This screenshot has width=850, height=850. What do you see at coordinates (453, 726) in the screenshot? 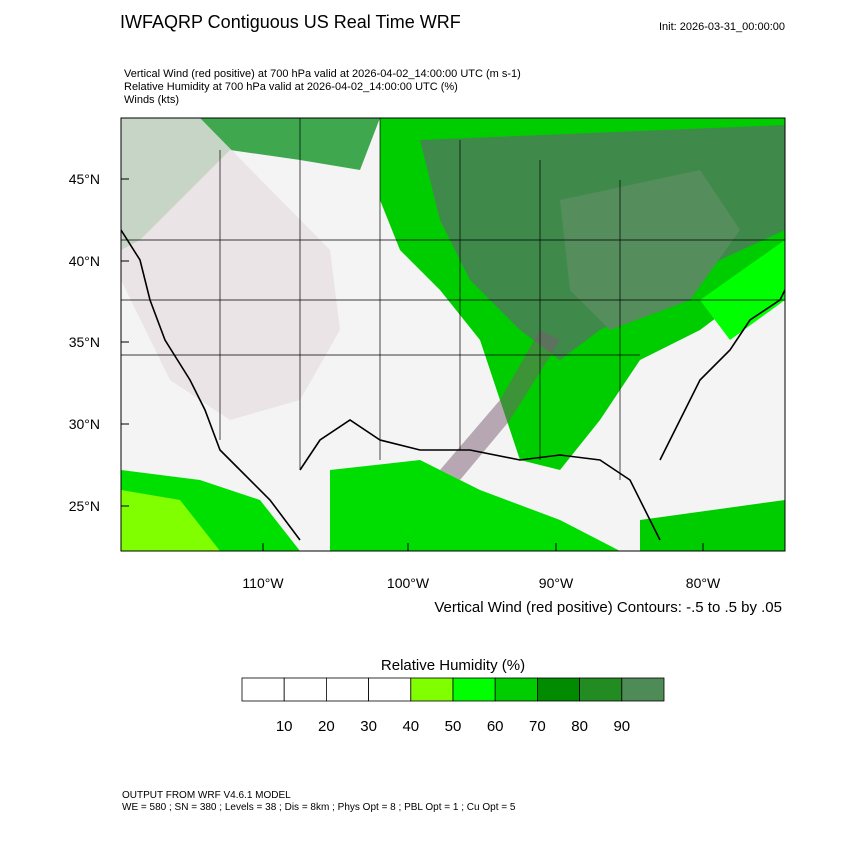
I see `colorbar-label: 50` at bounding box center [453, 726].